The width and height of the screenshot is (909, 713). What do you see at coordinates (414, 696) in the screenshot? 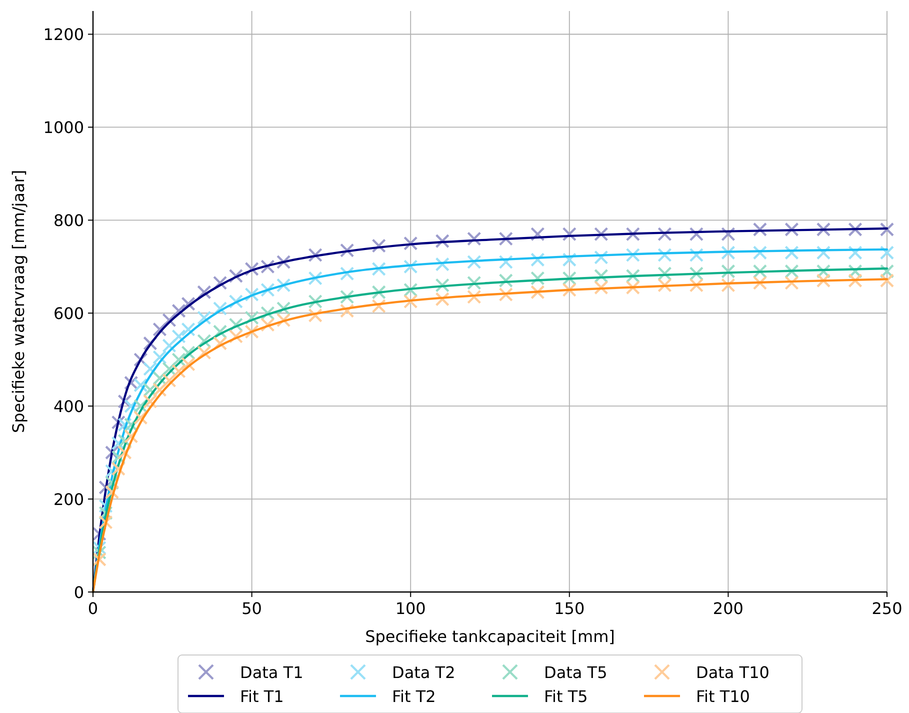
I see `legend-label: Fit T2` at bounding box center [414, 696].